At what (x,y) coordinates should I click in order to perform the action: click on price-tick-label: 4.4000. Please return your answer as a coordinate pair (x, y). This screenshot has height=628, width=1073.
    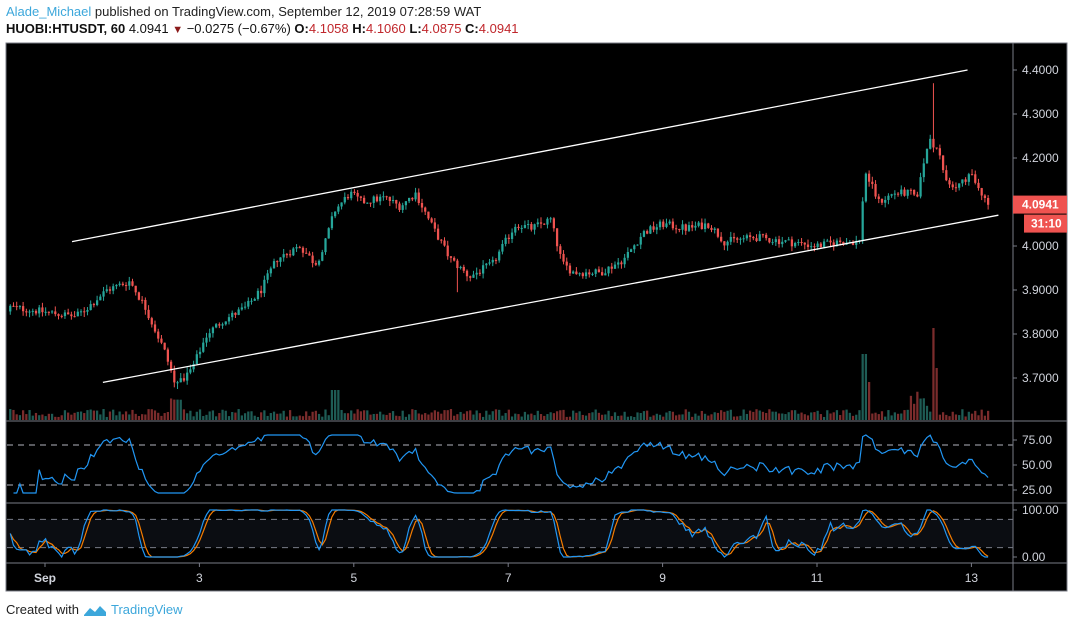
    Looking at the image, I should click on (1040, 70).